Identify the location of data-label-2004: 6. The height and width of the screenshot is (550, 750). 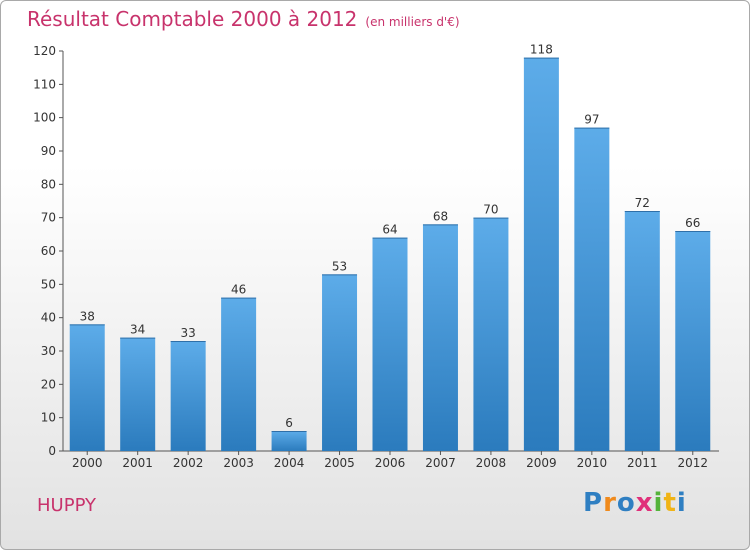
(289, 423).